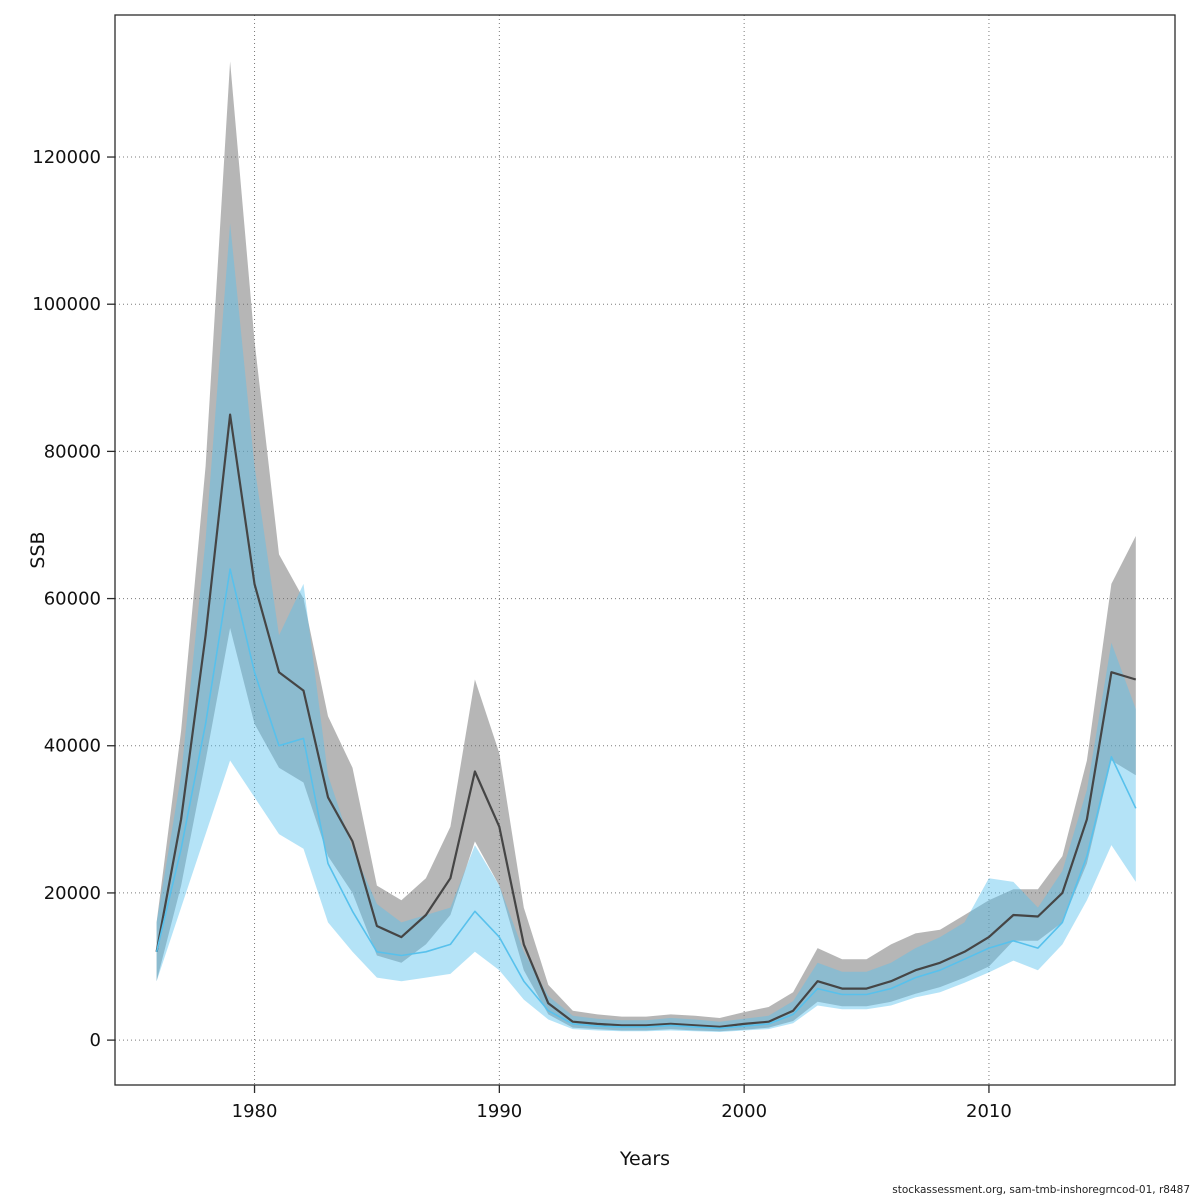  I want to click on y-tick-label: 20000, so click(72, 893).